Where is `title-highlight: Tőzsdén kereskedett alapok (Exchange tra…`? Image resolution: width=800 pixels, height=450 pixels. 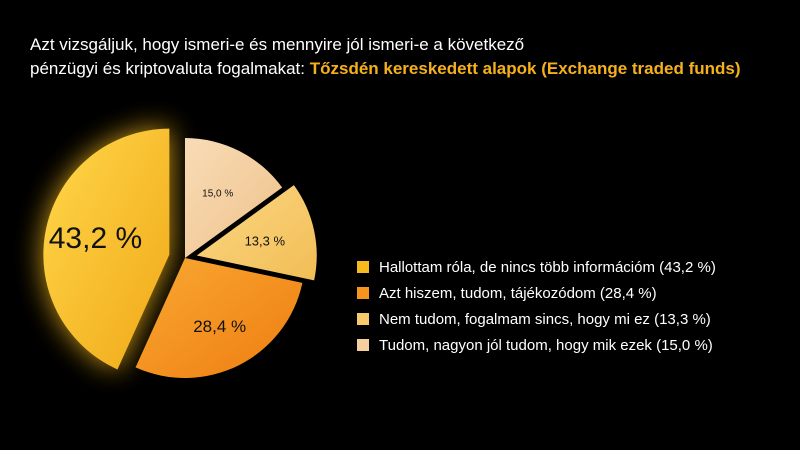
title-highlight: Tőzsdén kereskedett alapok (Exchange tra… is located at coordinates (525, 68).